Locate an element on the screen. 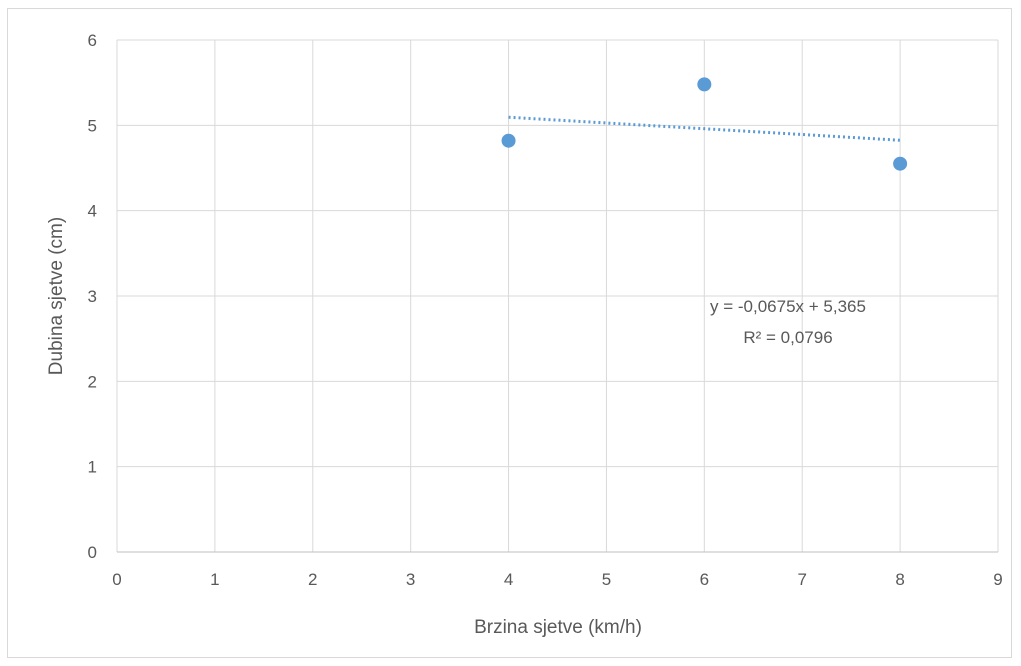  x-tick-label: 0 is located at coordinates (116, 579).